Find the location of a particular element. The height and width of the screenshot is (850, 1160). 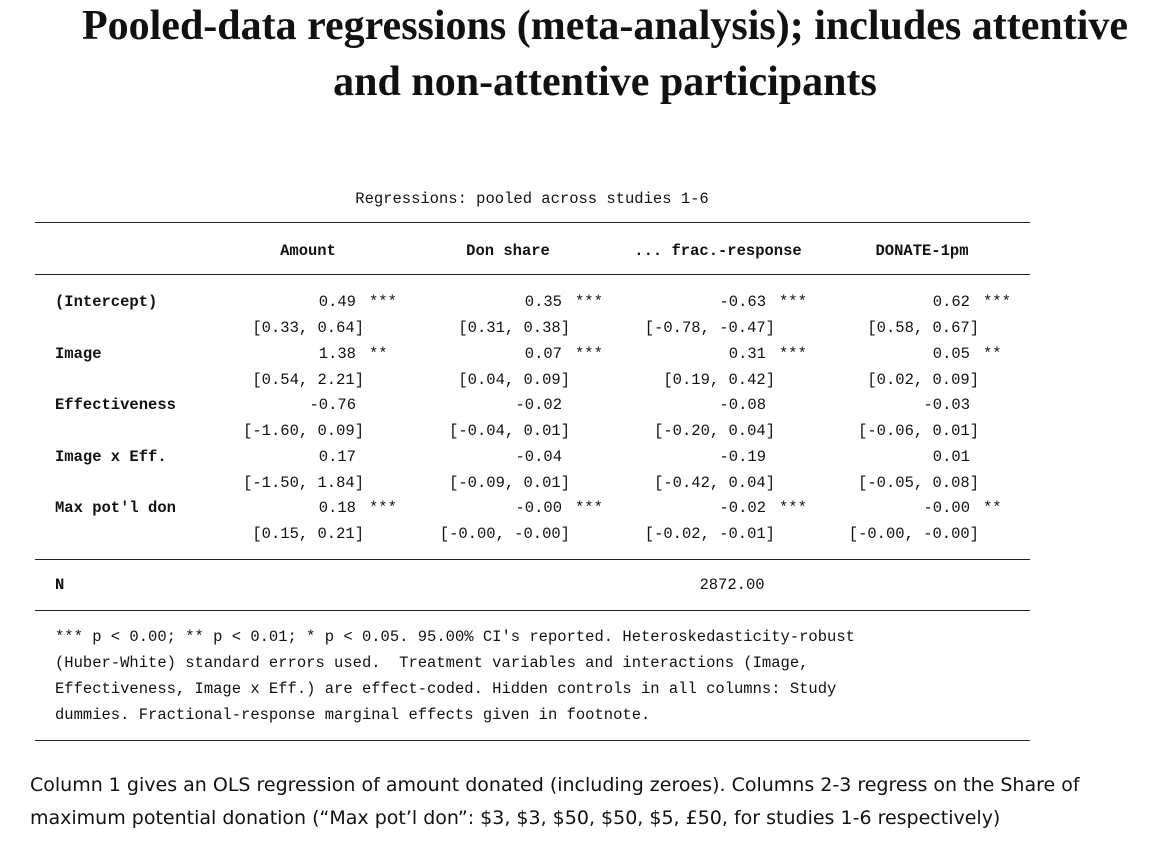

column-header: DONATE-1pm is located at coordinates (922, 251).